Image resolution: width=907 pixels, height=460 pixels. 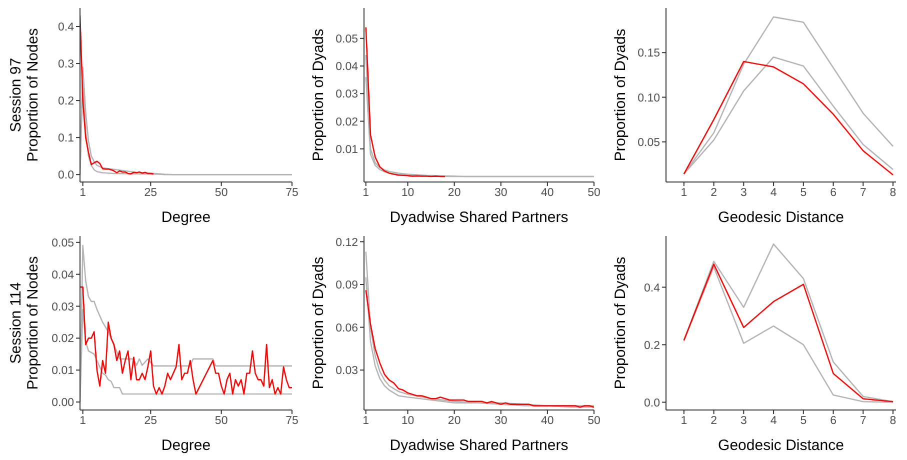 What do you see at coordinates (63, 403) in the screenshot?
I see `y-tick-label: 0.00` at bounding box center [63, 403].